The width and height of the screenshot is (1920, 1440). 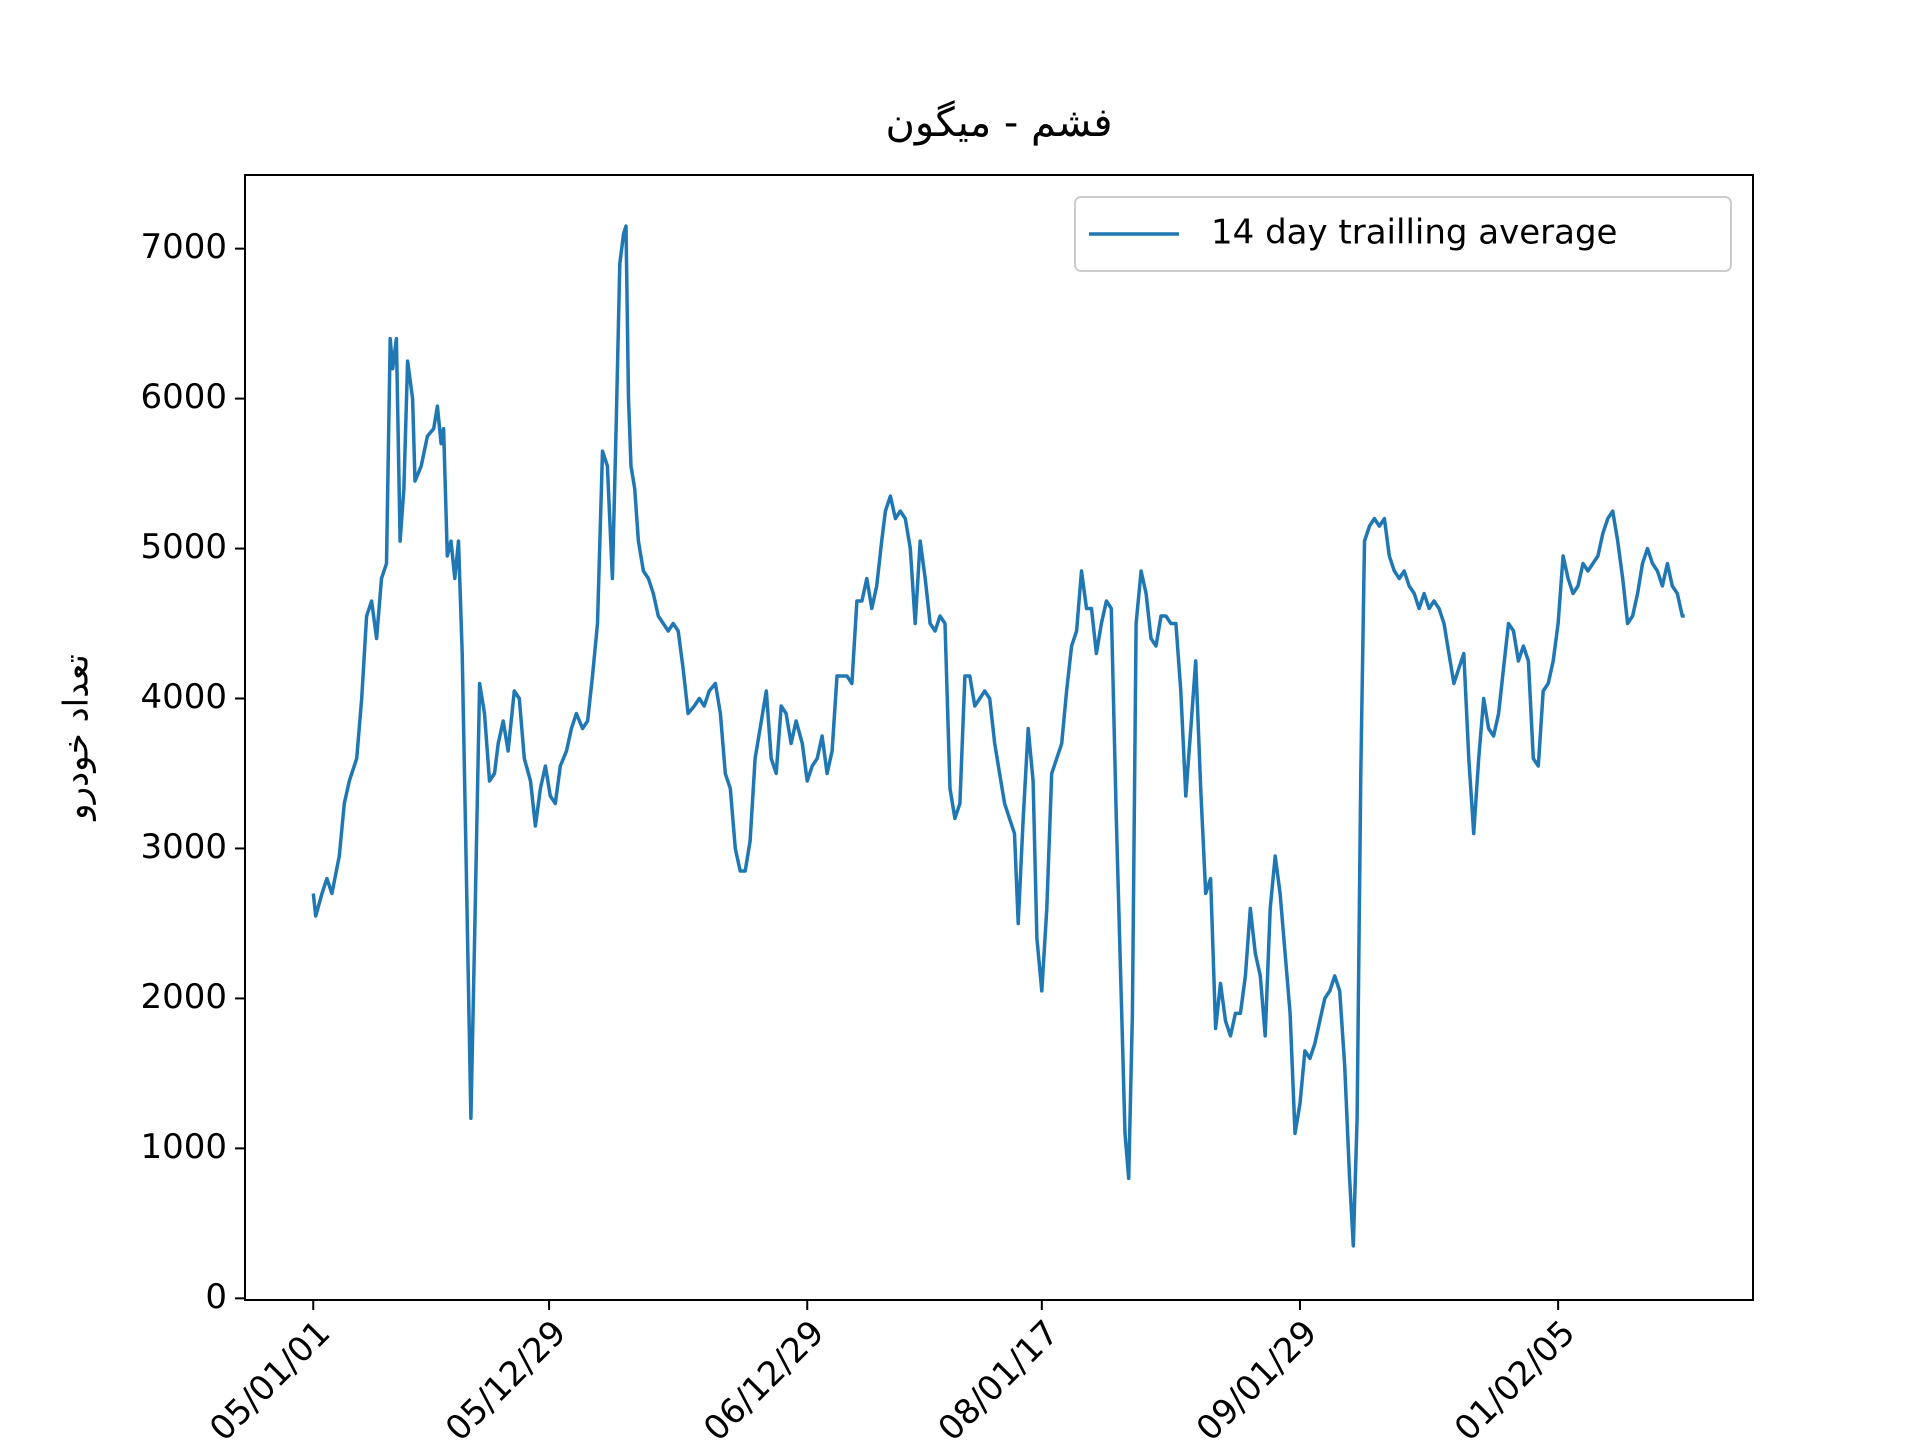 I want to click on y-tick-label: 4000, so click(x=183, y=697).